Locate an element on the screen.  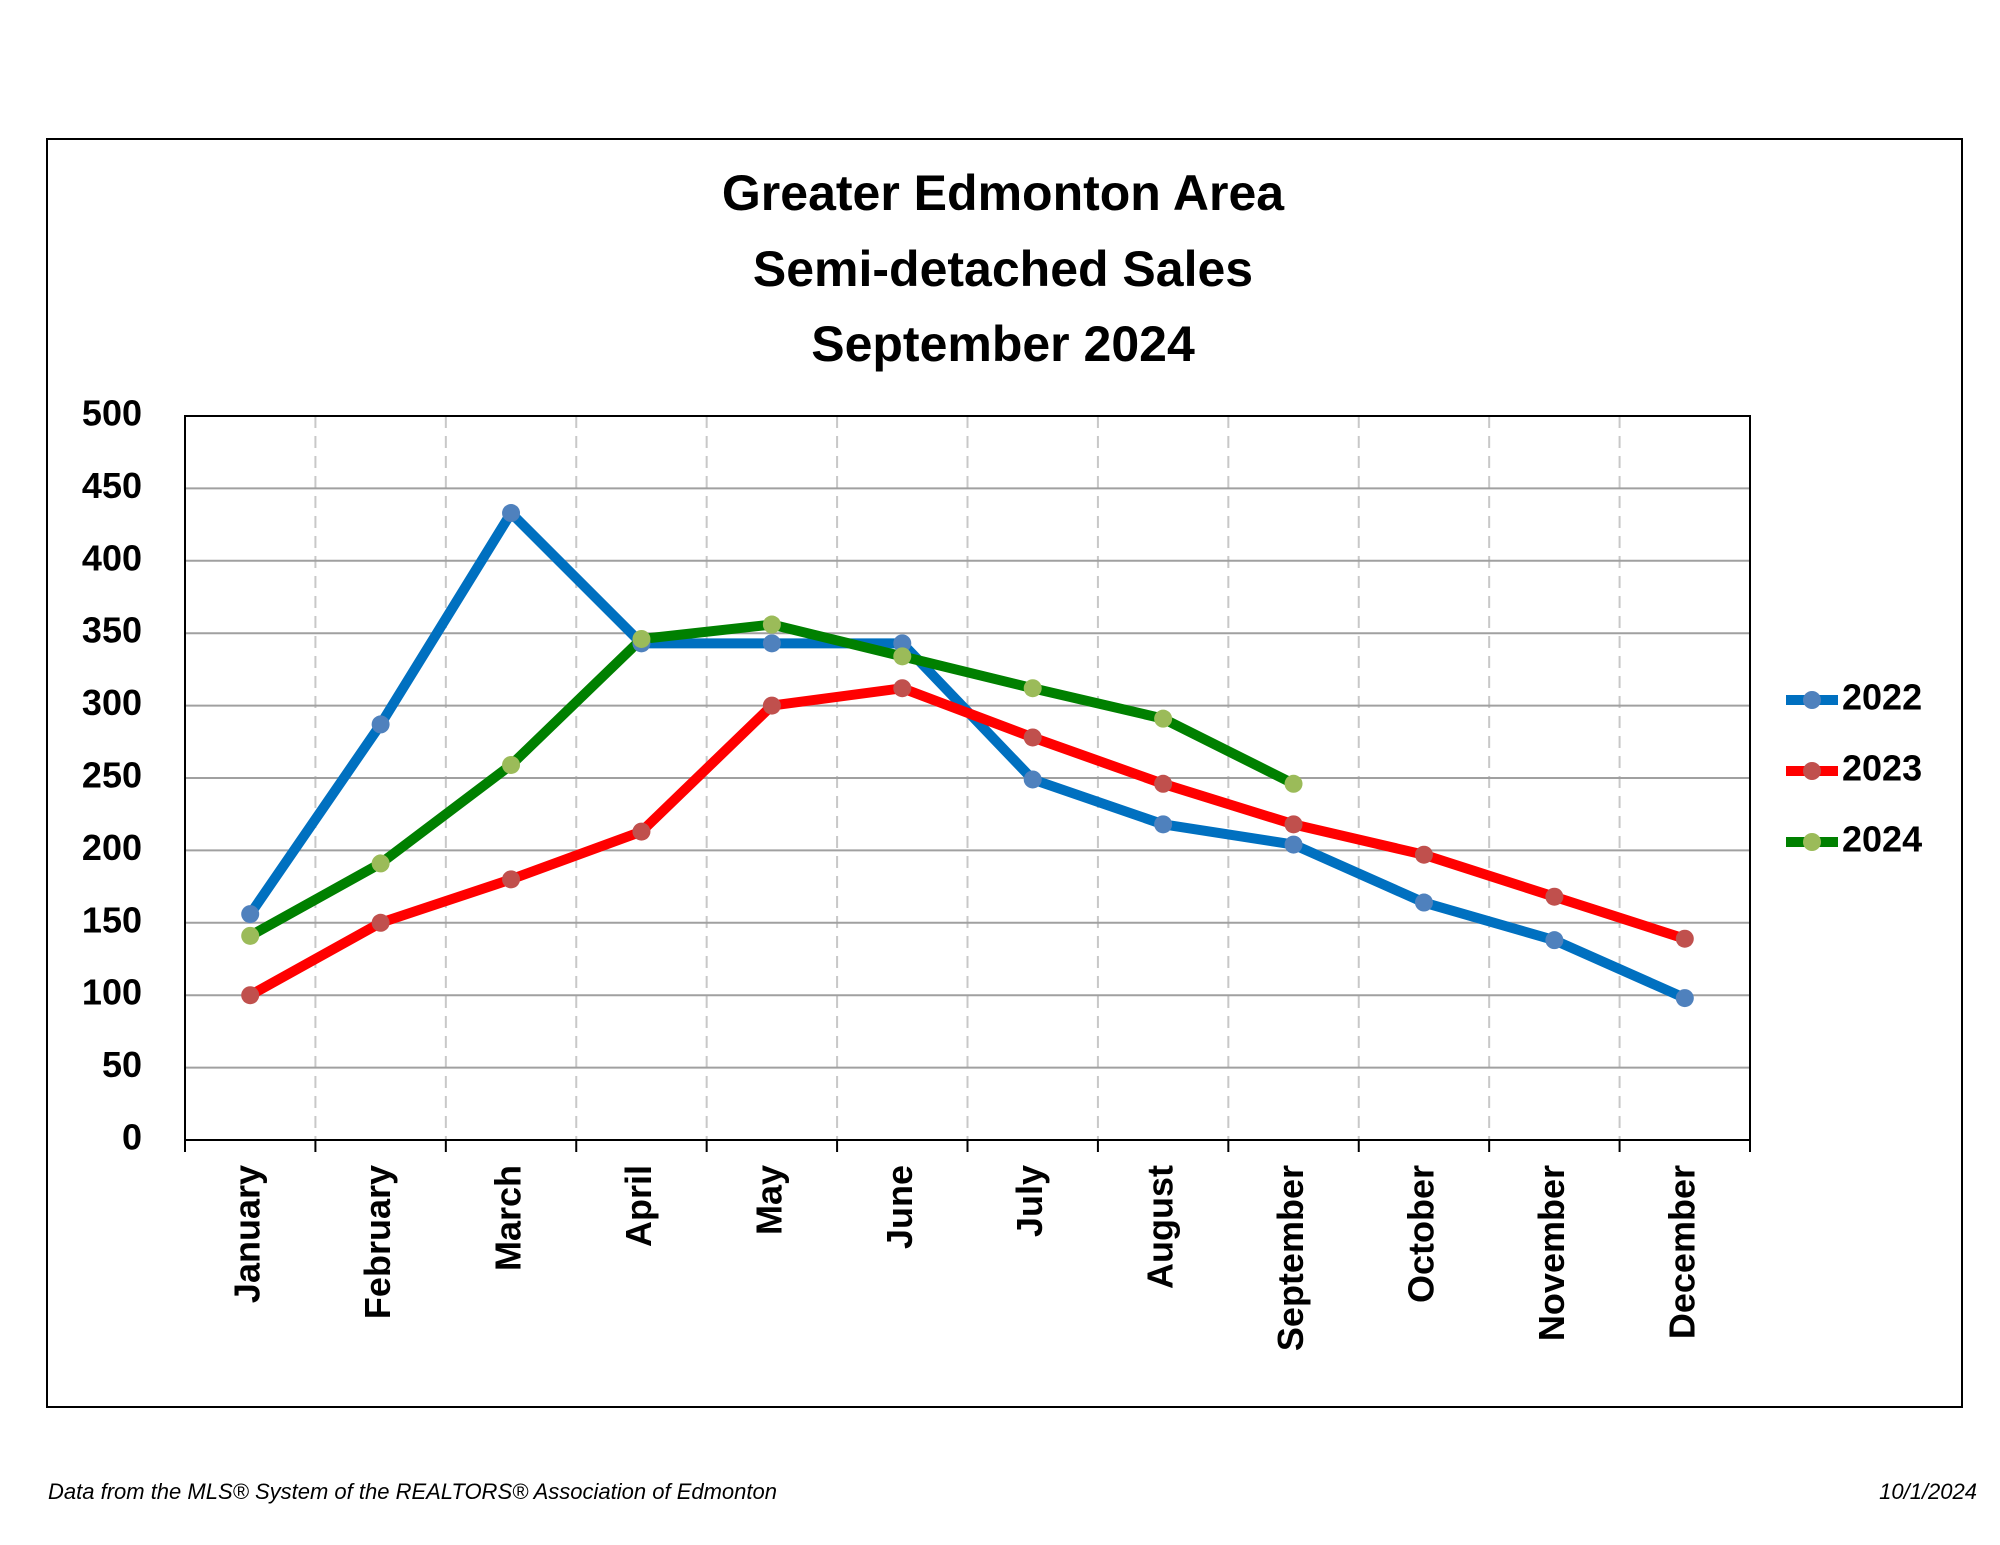
y-tick-label: 400 is located at coordinates (112, 557).